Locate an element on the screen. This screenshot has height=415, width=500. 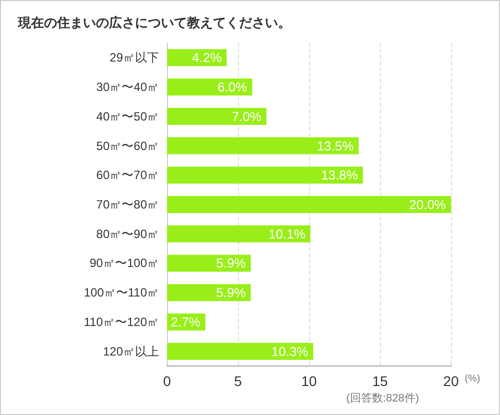
x-tick-label: 0 is located at coordinates (167, 381).